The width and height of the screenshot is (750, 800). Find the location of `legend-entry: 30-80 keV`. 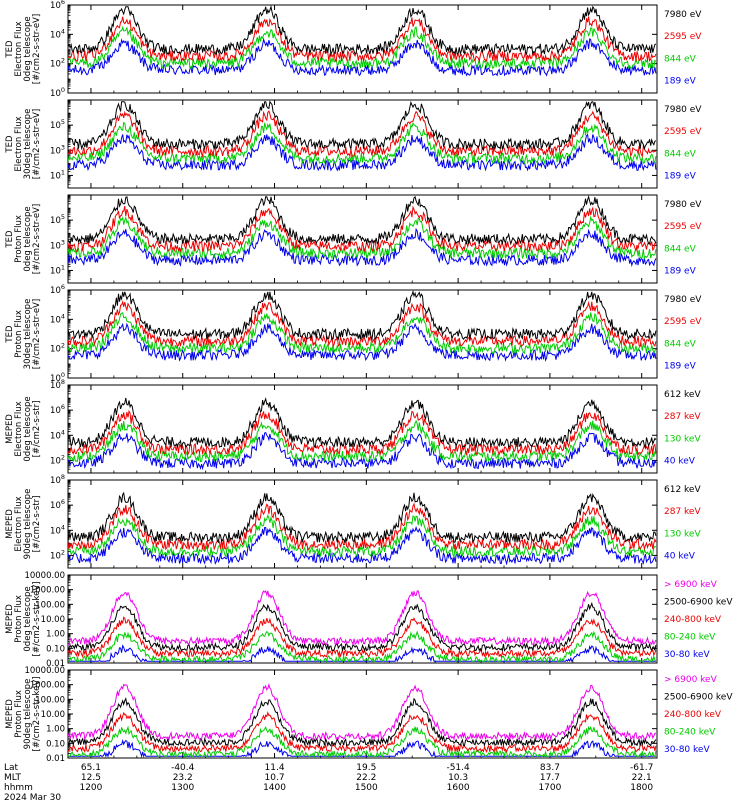

legend-entry: 30-80 keV is located at coordinates (687, 750).